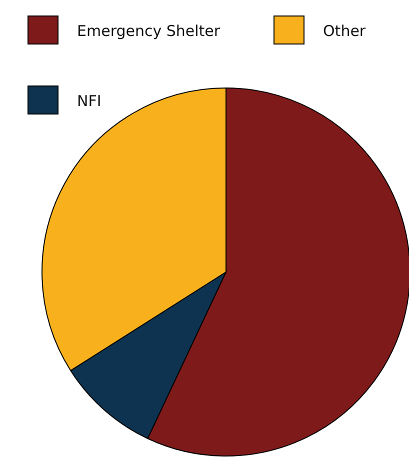  Describe the element at coordinates (149, 31) in the screenshot. I see `legend-label: Emergency Shelter` at that location.